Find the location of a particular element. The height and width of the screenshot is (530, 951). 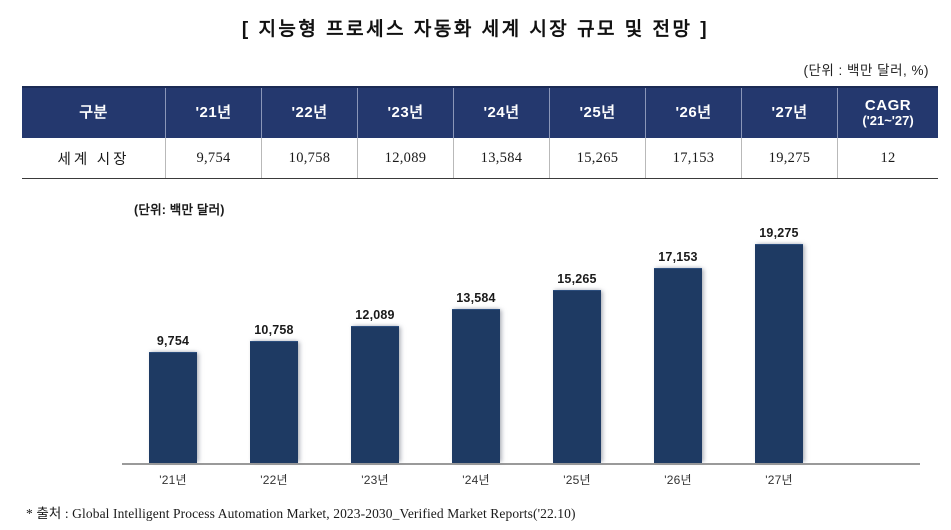

x-axis-tick-label: '26년 is located at coordinates (678, 480).